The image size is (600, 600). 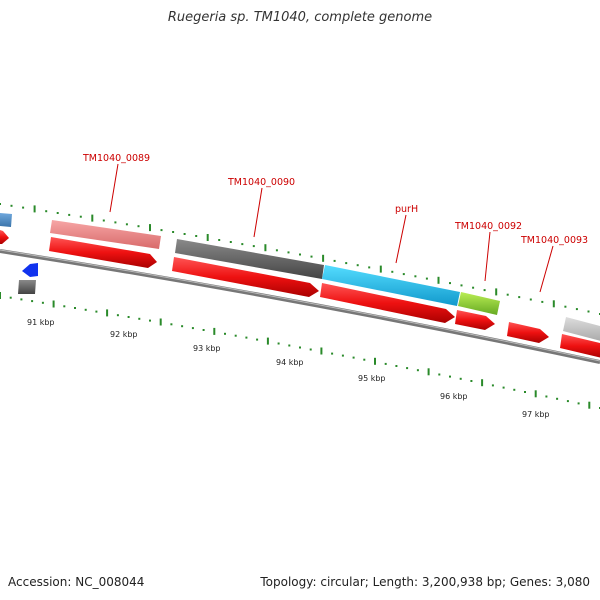 What do you see at coordinates (76, 582) in the screenshot?
I see `accession-text: Accession: NC_008044` at bounding box center [76, 582].